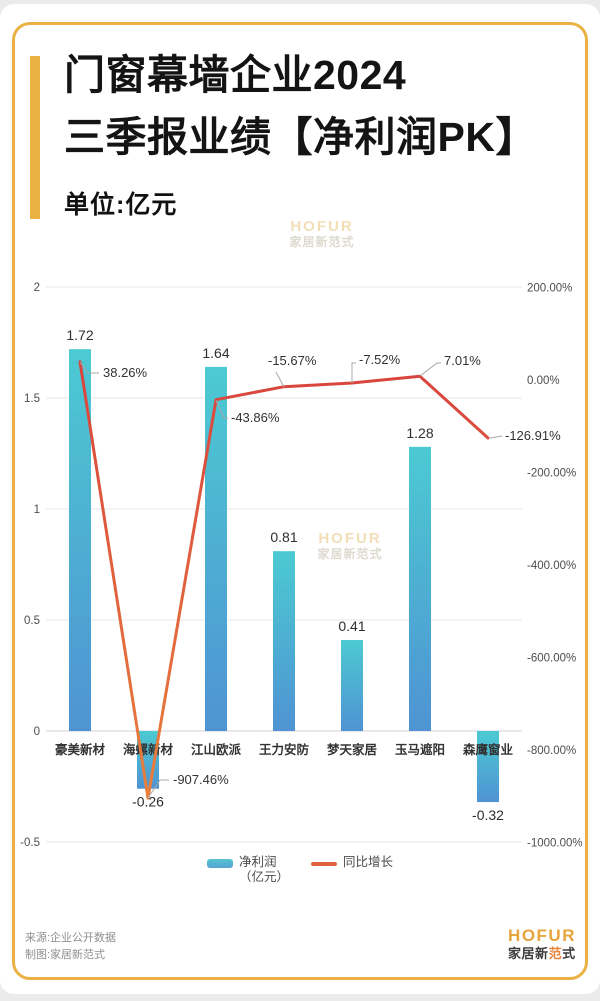 The height and width of the screenshot is (1001, 600). What do you see at coordinates (148, 802) in the screenshot?
I see `bar-value-label: -0.26` at bounding box center [148, 802].